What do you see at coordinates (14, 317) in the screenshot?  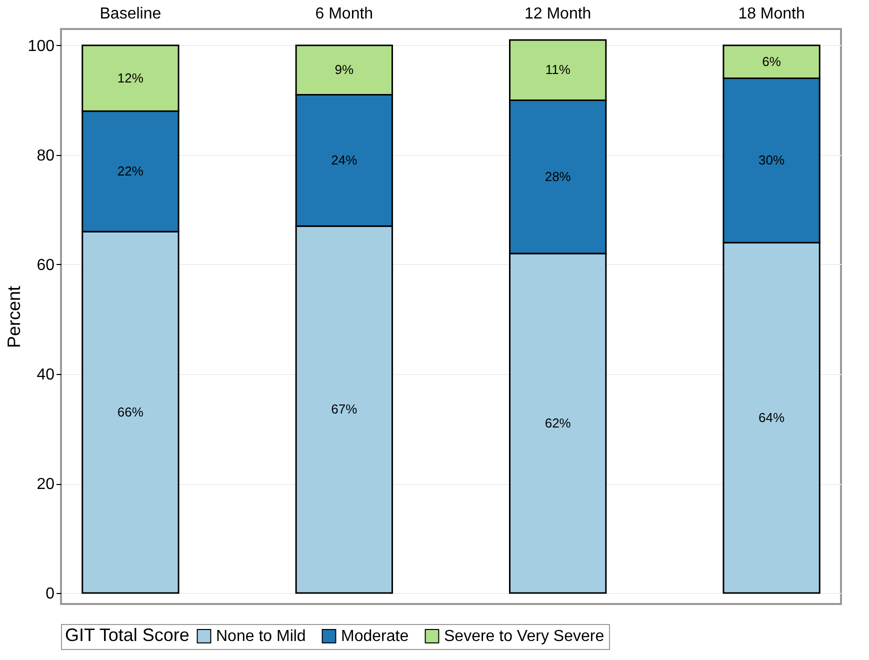 I see `y-axis-title: Percent` at bounding box center [14, 317].